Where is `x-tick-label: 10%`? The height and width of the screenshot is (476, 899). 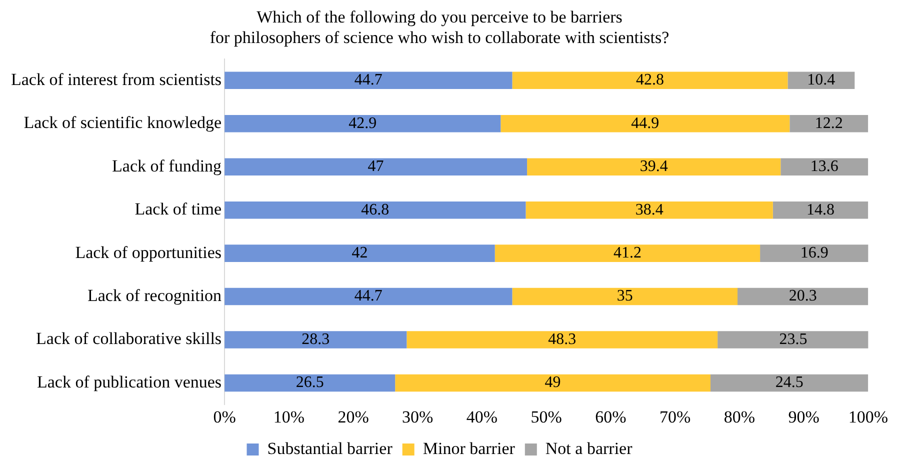
x-tick-label: 10% is located at coordinates (288, 416).